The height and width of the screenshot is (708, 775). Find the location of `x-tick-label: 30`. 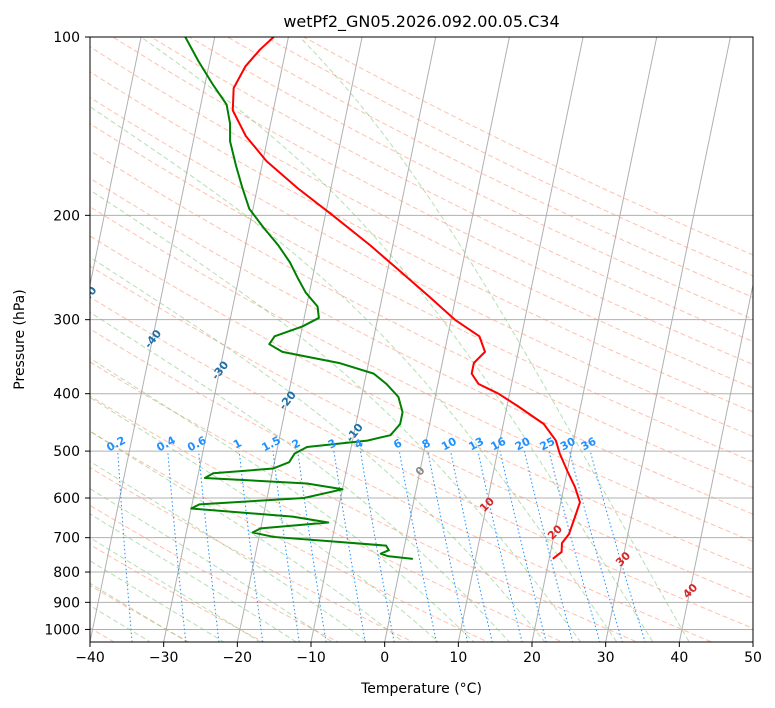

x-tick-label: 30 is located at coordinates (606, 658).